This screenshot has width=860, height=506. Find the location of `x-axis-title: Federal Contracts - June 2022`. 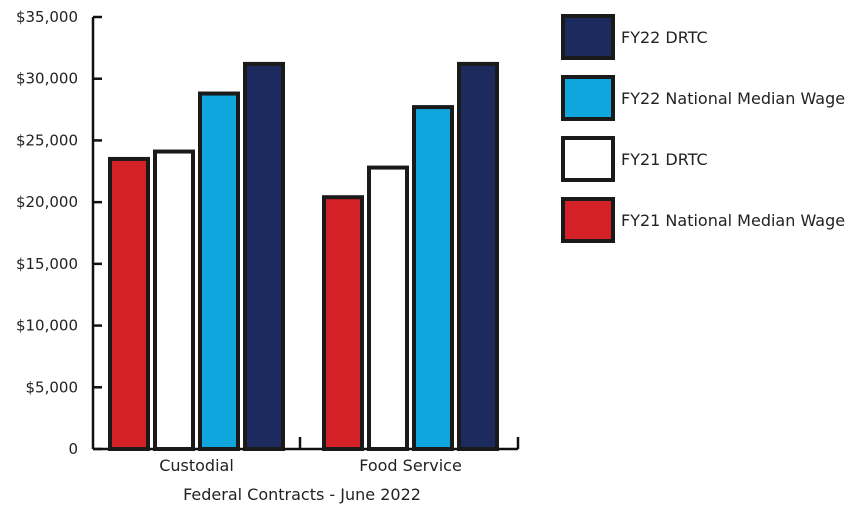

x-axis-title: Federal Contracts - June 2022 is located at coordinates (302, 494).